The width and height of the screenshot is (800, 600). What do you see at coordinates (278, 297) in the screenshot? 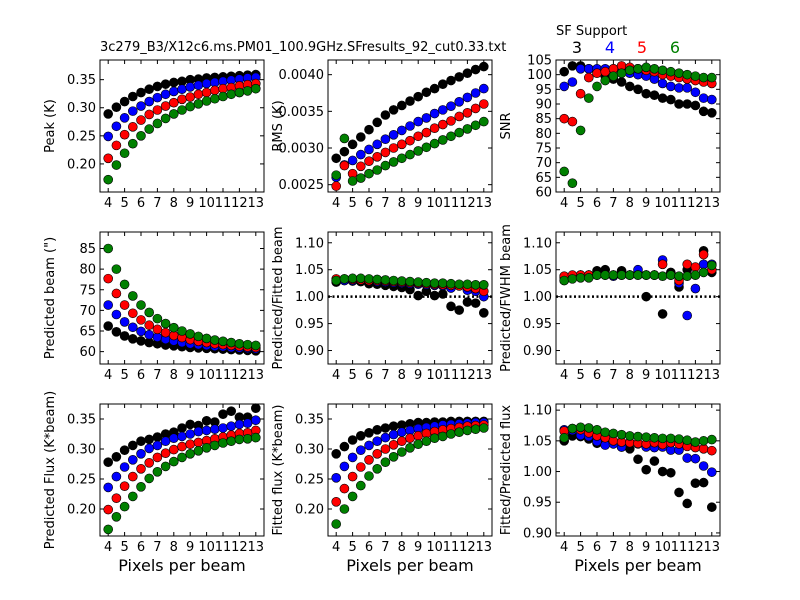
I see `y-axis-label: Predicted/Fitted beam` at bounding box center [278, 297].